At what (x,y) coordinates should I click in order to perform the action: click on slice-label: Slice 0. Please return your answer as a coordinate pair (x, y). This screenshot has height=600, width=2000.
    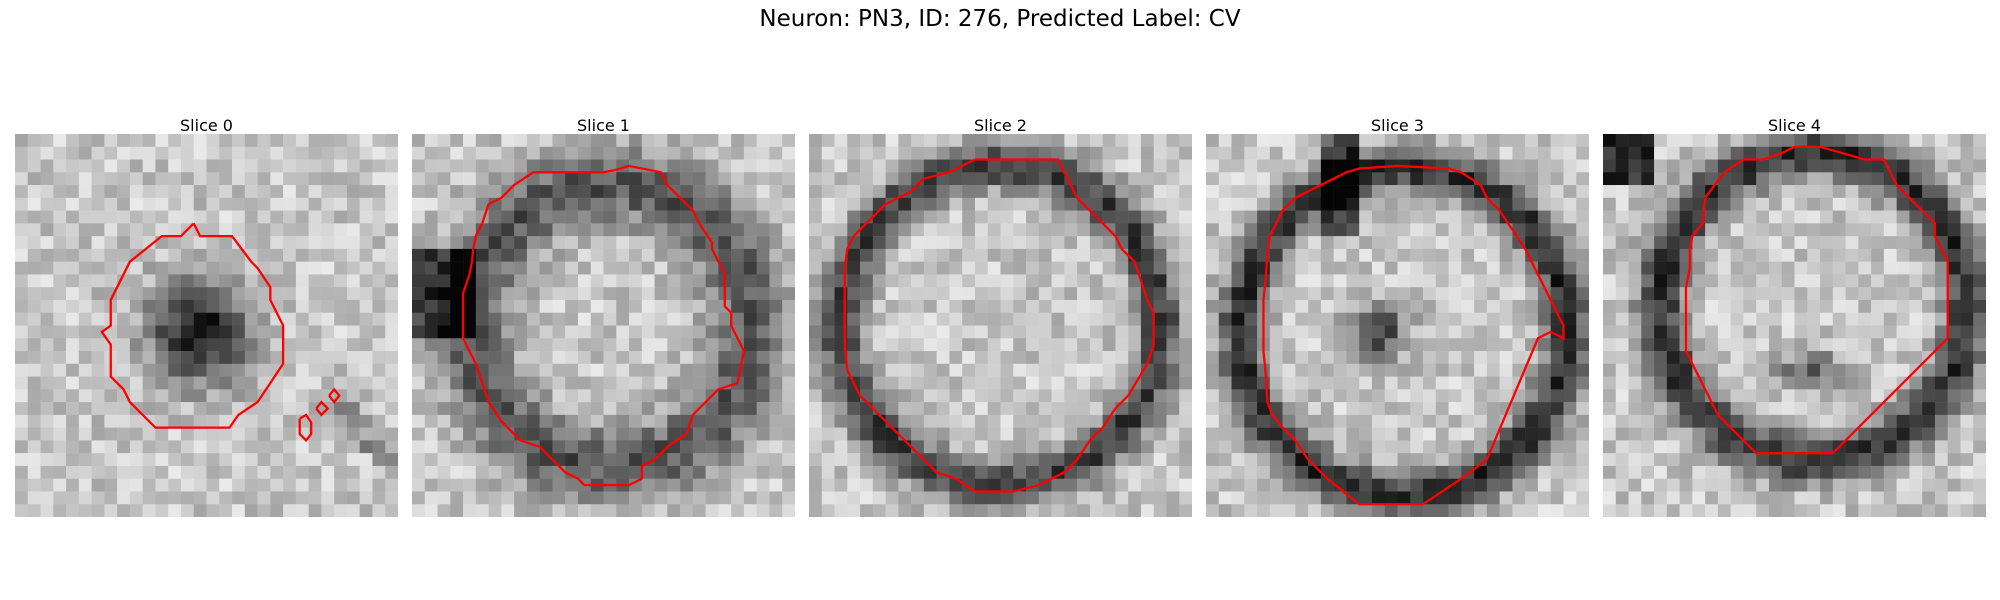
    Looking at the image, I should click on (206, 125).